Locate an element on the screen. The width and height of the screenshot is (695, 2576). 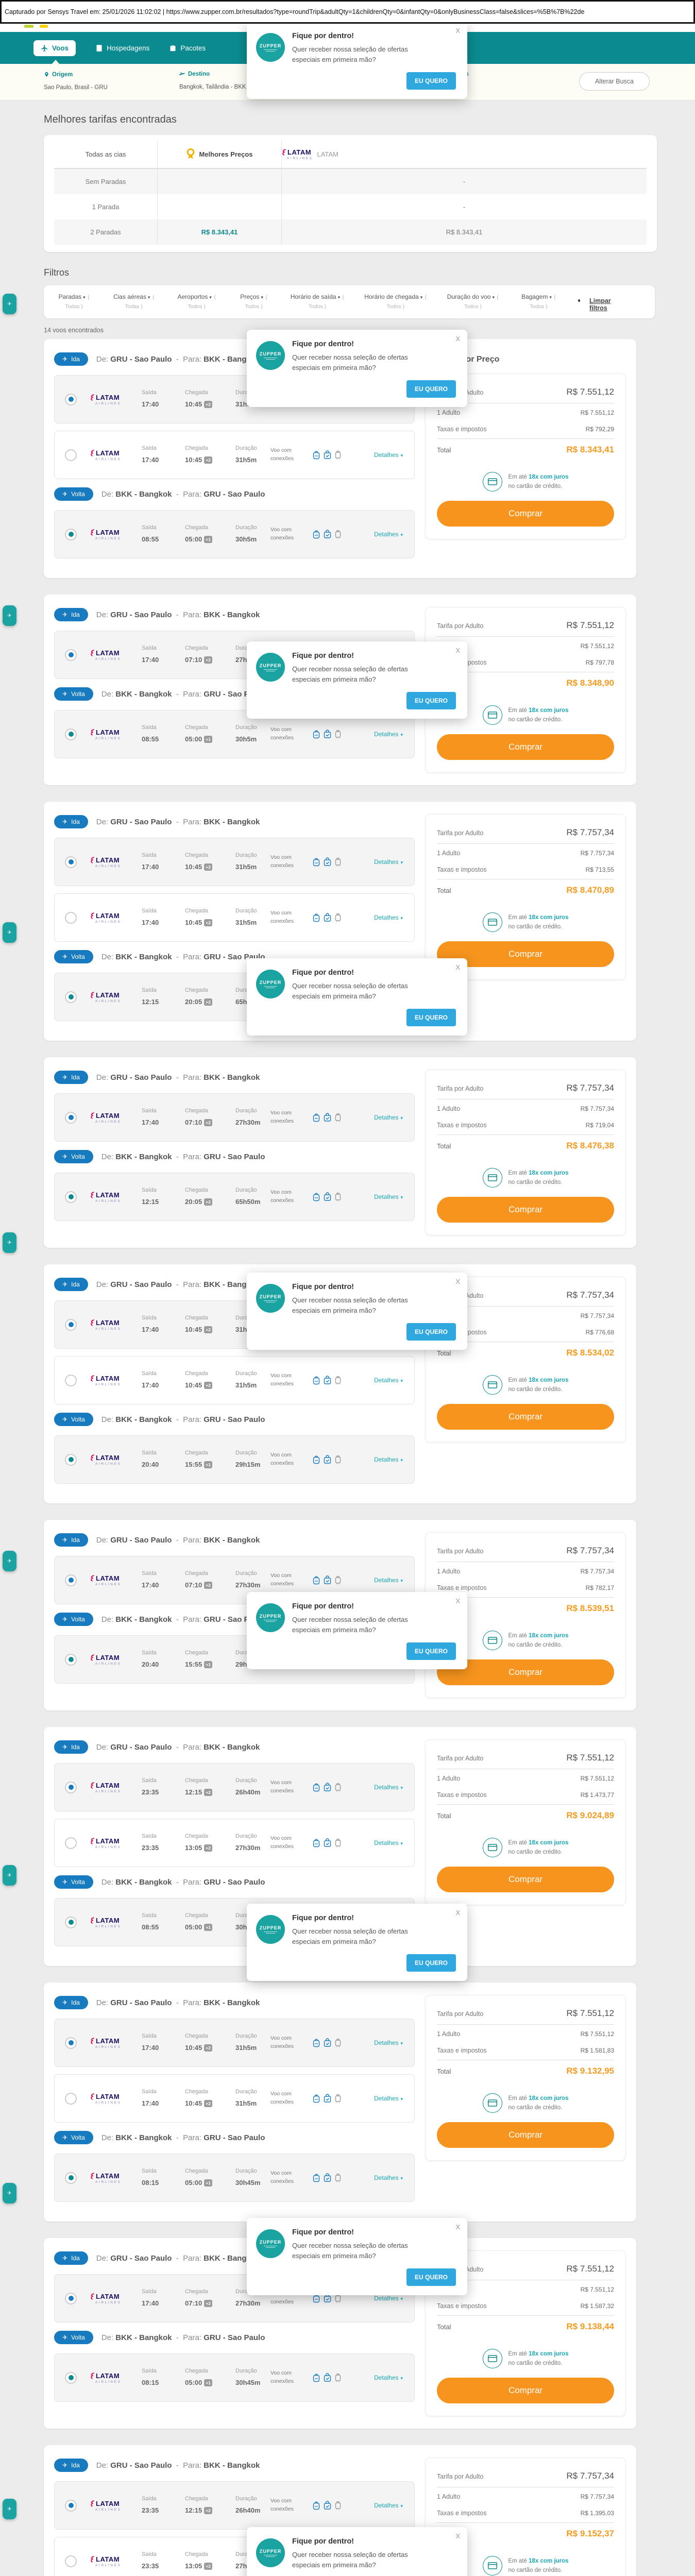
filter-dropdown: Cias aéreas ▾ ( Todas ) is located at coordinates (134, 301).